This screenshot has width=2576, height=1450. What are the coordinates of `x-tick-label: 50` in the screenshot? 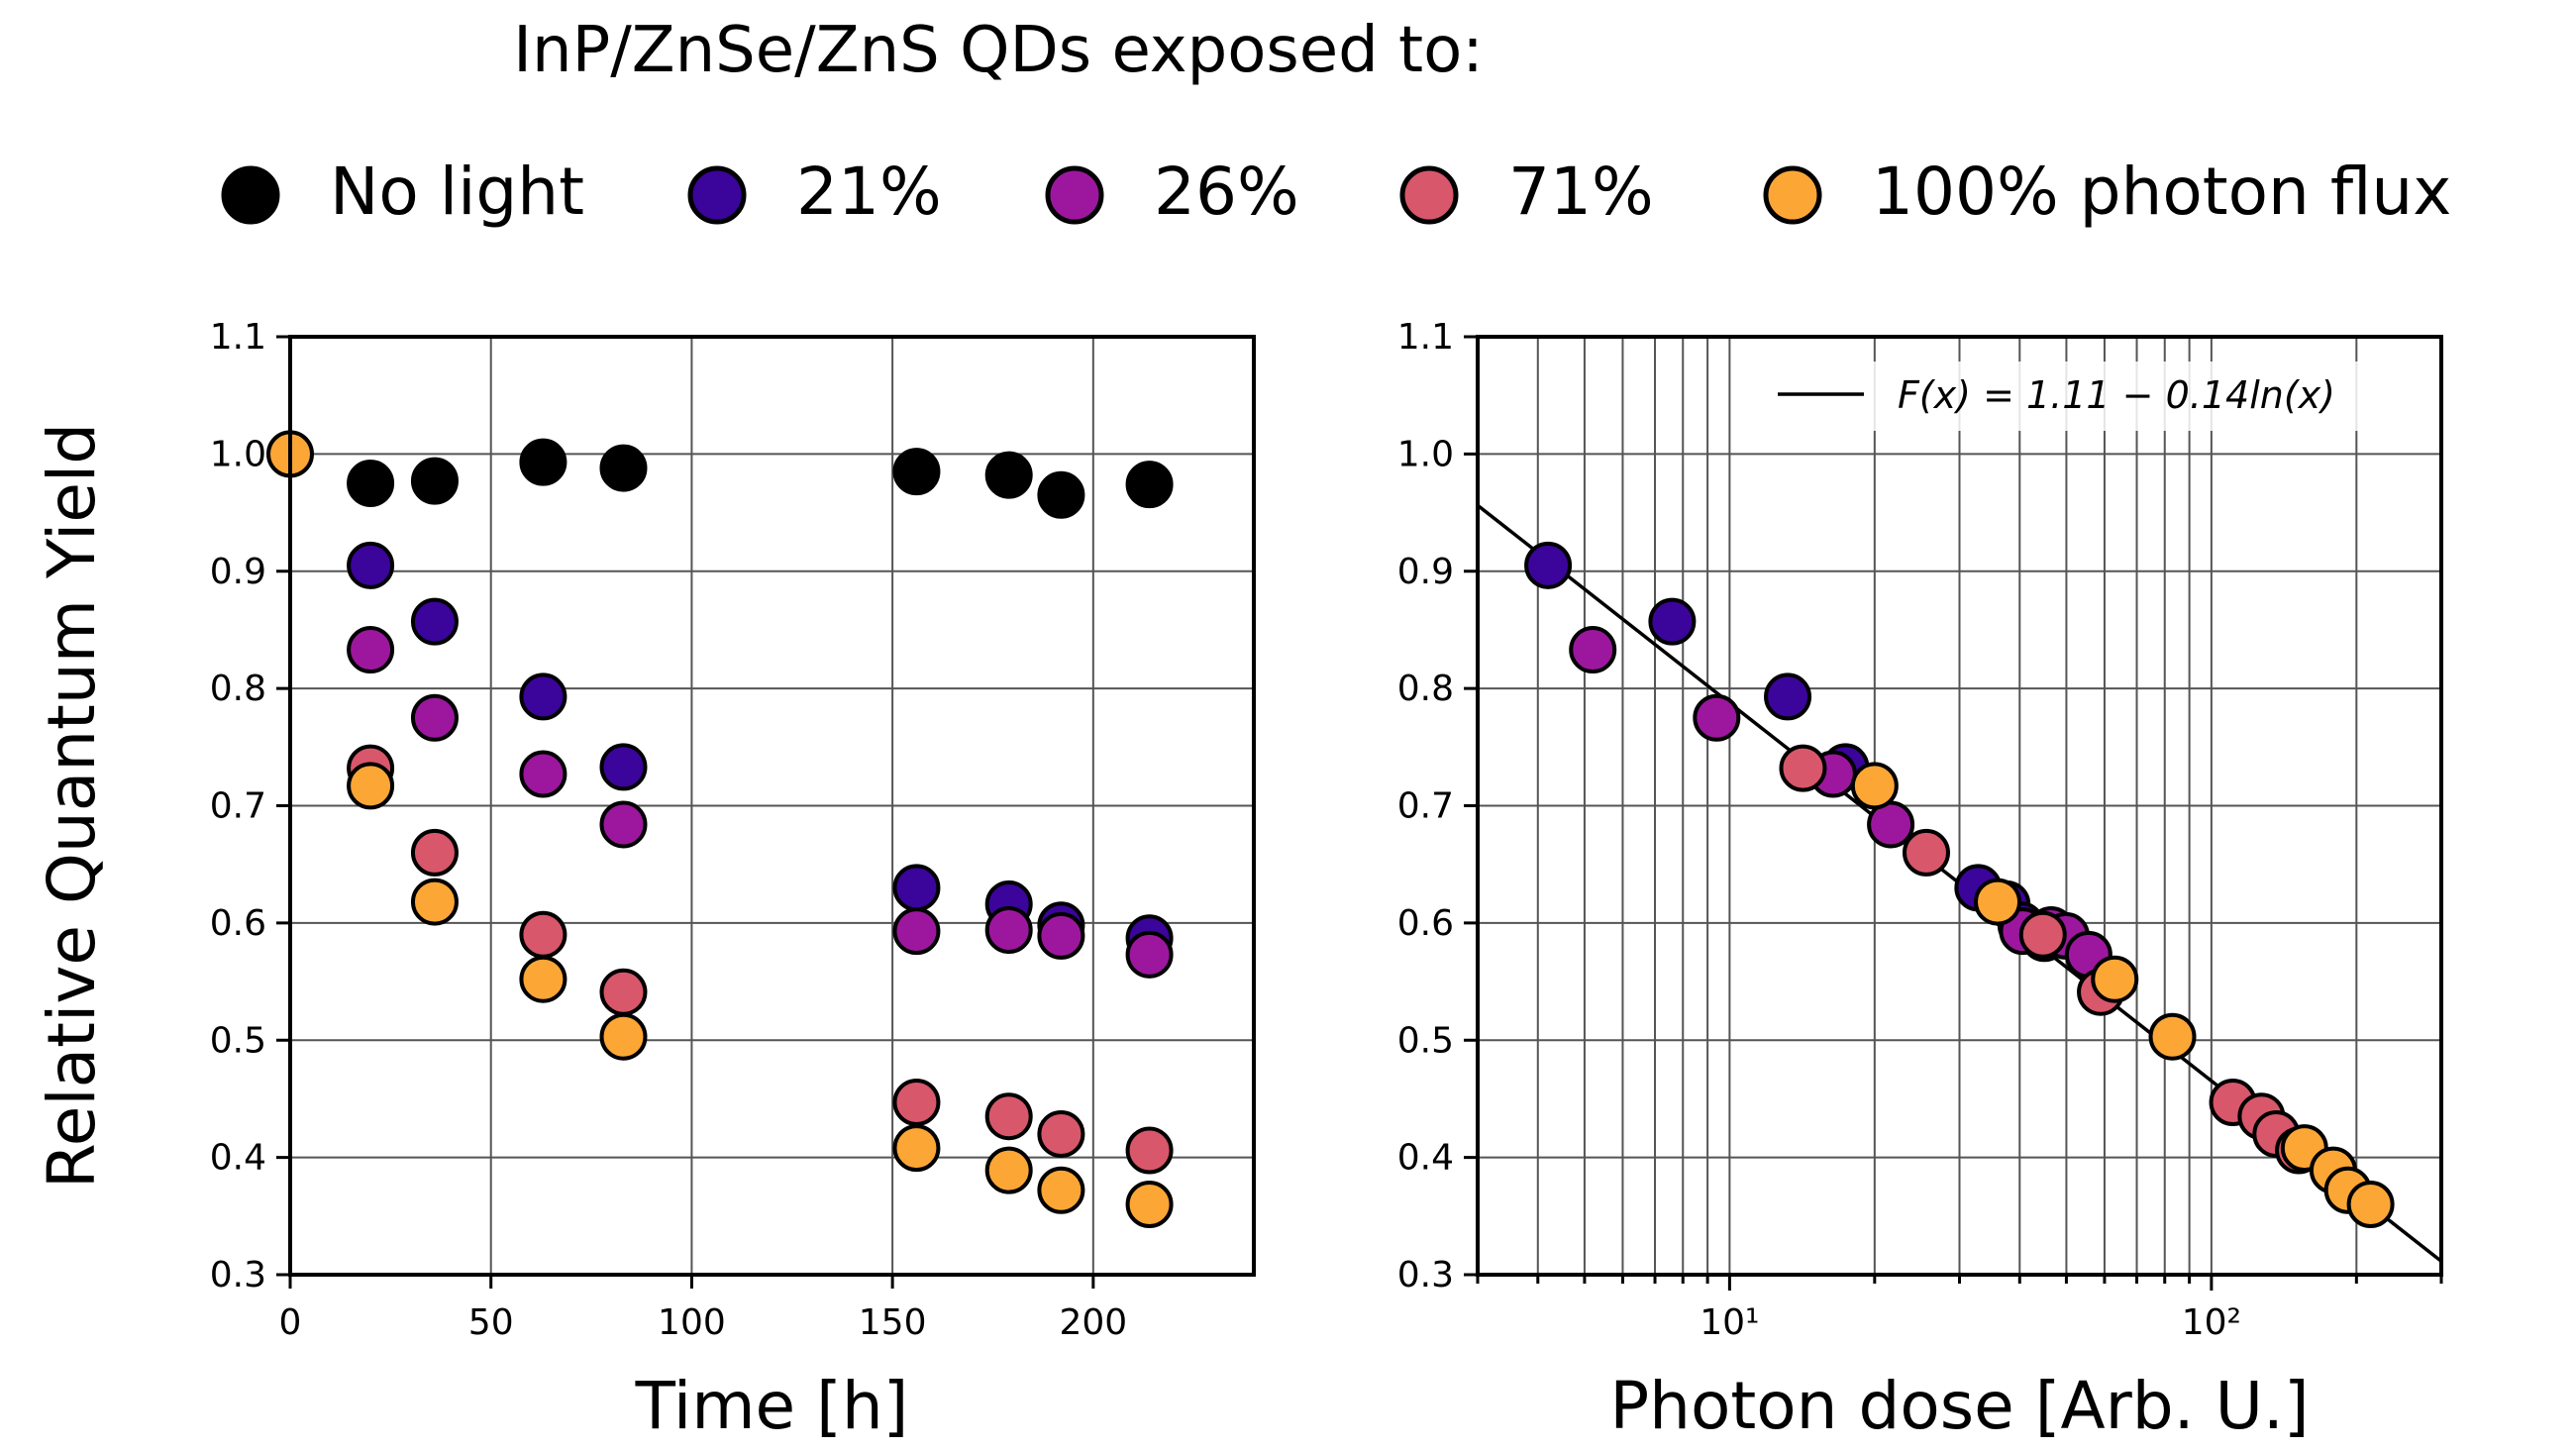 It's located at (491, 1323).